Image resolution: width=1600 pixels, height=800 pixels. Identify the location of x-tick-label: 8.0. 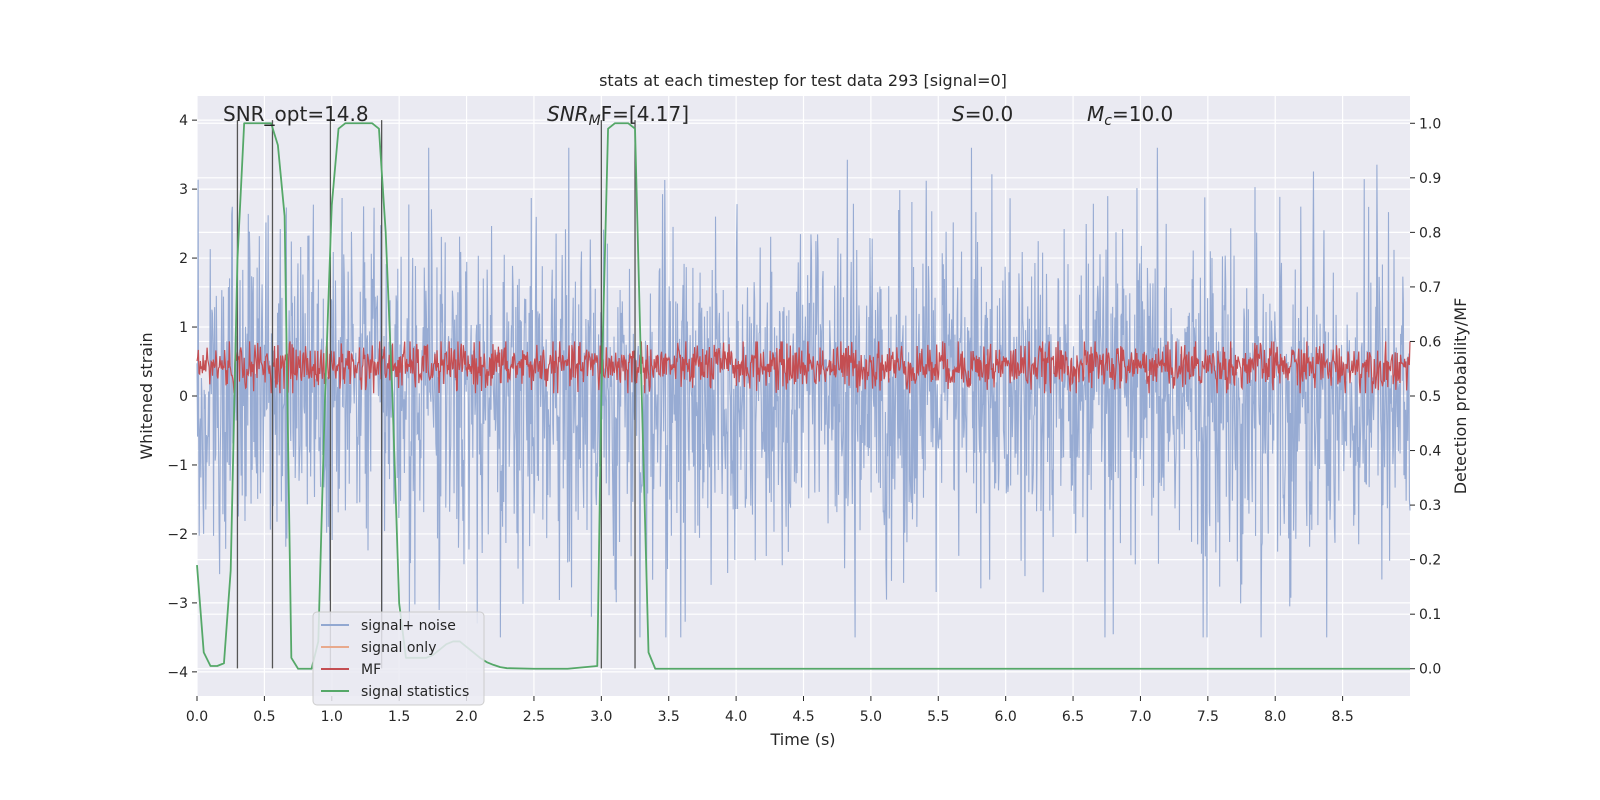
(1275, 717).